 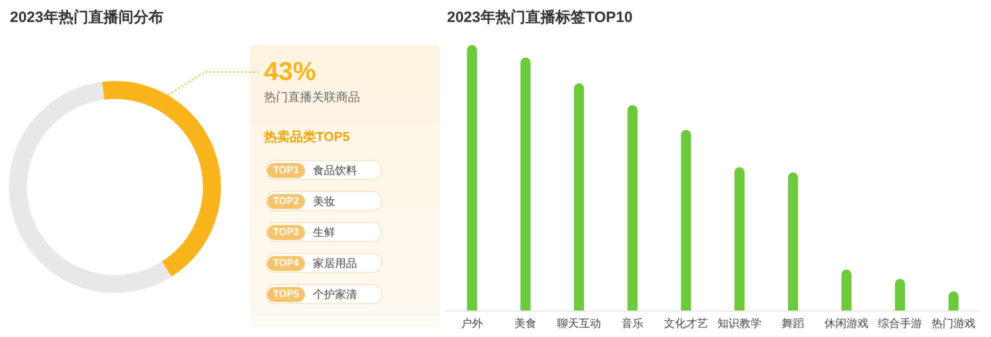 I want to click on x-tick-label: 文化才艺, so click(x=686, y=323).